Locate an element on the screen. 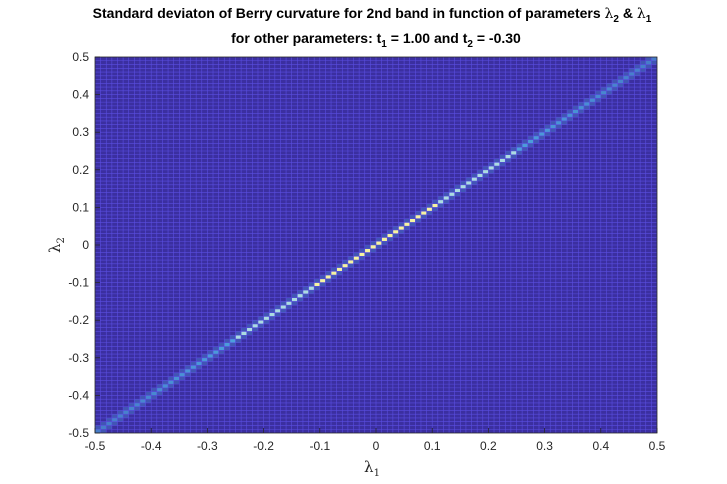 Image resolution: width=727 pixels, height=484 pixels. y-tick-label: 0.4 is located at coordinates (80, 95).